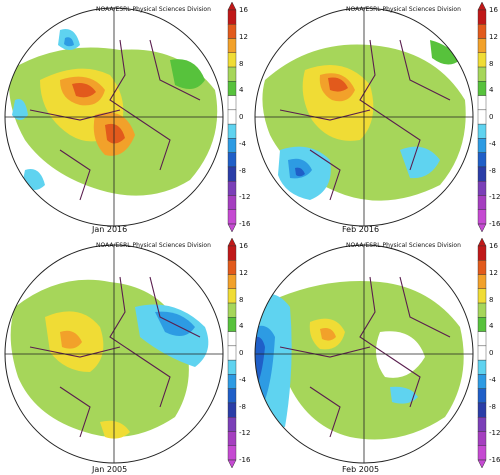 The width and height of the screenshot is (500, 475). What do you see at coordinates (110, 229) in the screenshot?
I see `panel-caption: Jan 2016` at bounding box center [110, 229].